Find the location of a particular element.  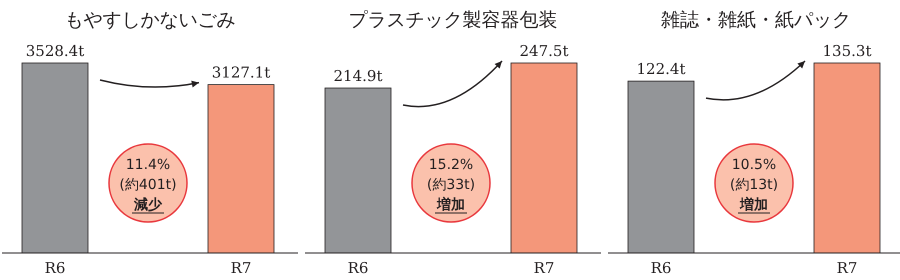

chart-title: プラスチック製容器包装 is located at coordinates (453, 20).